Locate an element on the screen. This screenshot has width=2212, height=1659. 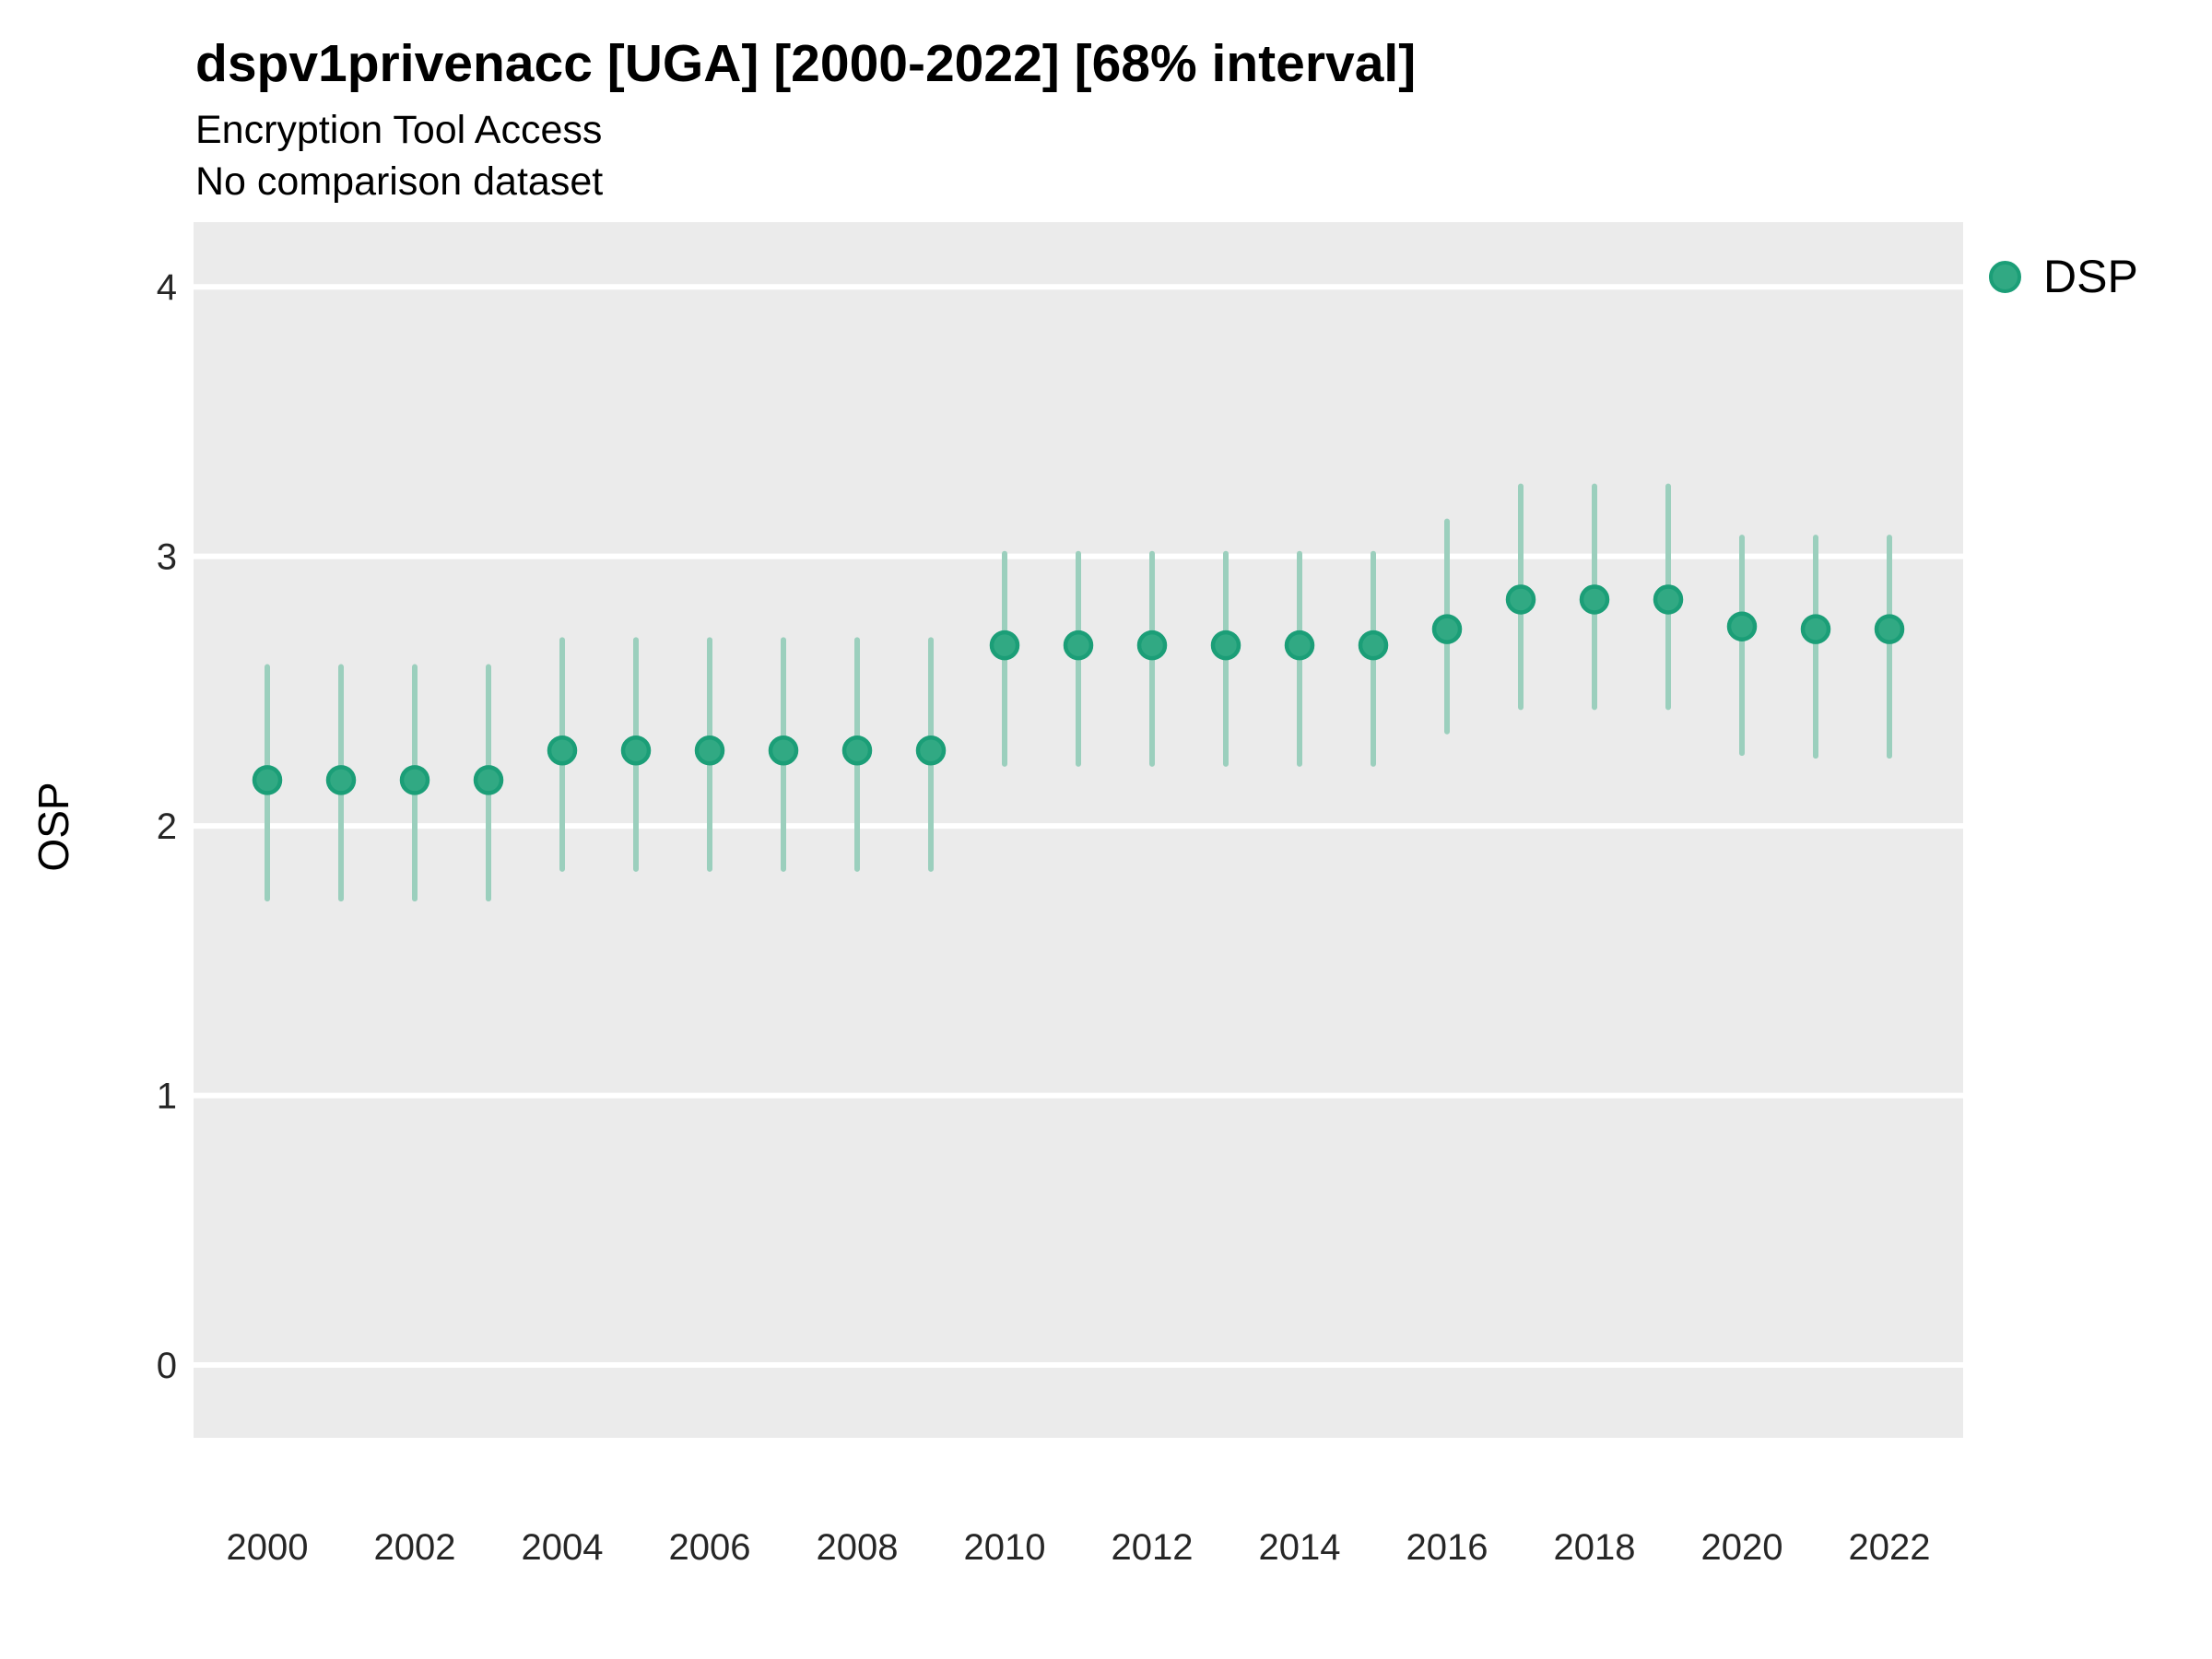
x-tick-label-2004: 2004 is located at coordinates (563, 1547).